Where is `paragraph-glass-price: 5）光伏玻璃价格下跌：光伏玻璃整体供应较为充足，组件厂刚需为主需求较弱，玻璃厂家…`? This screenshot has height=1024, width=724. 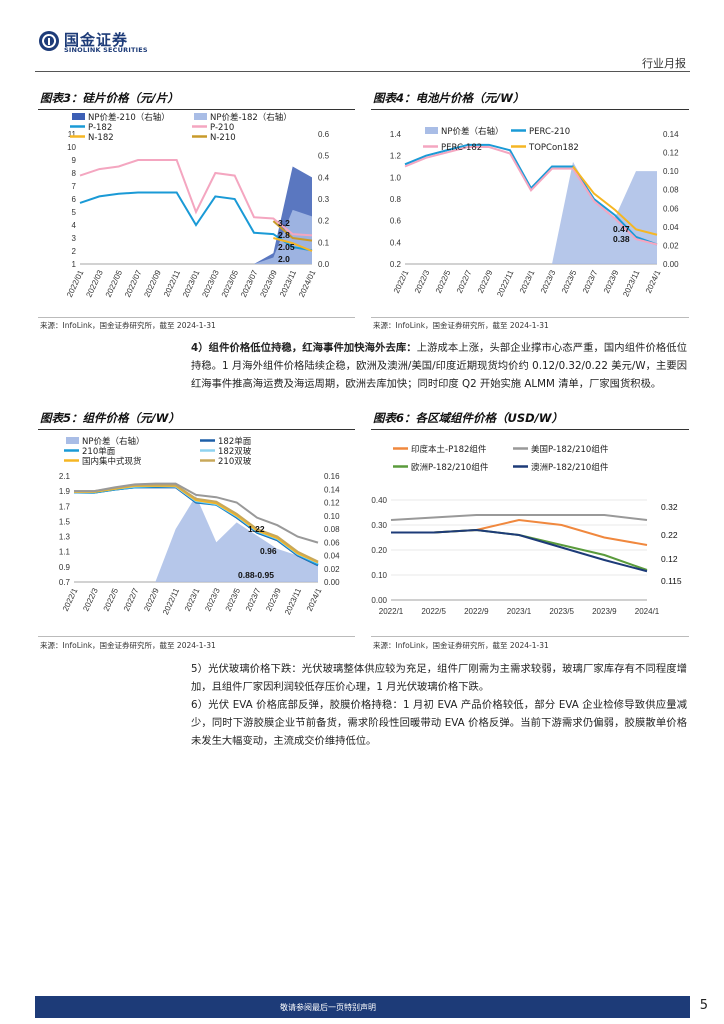
paragraph-glass-price: 5）光伏玻璃价格下跌：光伏玻璃整体供应较为充足，组件厂刚需为主需求较弱，玻璃厂家… is located at coordinates (439, 678).